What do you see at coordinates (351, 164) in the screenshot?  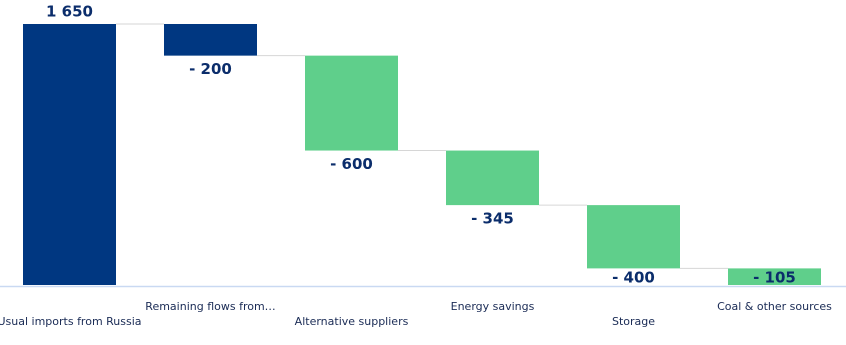 I see `value-label: - 600` at bounding box center [351, 164].